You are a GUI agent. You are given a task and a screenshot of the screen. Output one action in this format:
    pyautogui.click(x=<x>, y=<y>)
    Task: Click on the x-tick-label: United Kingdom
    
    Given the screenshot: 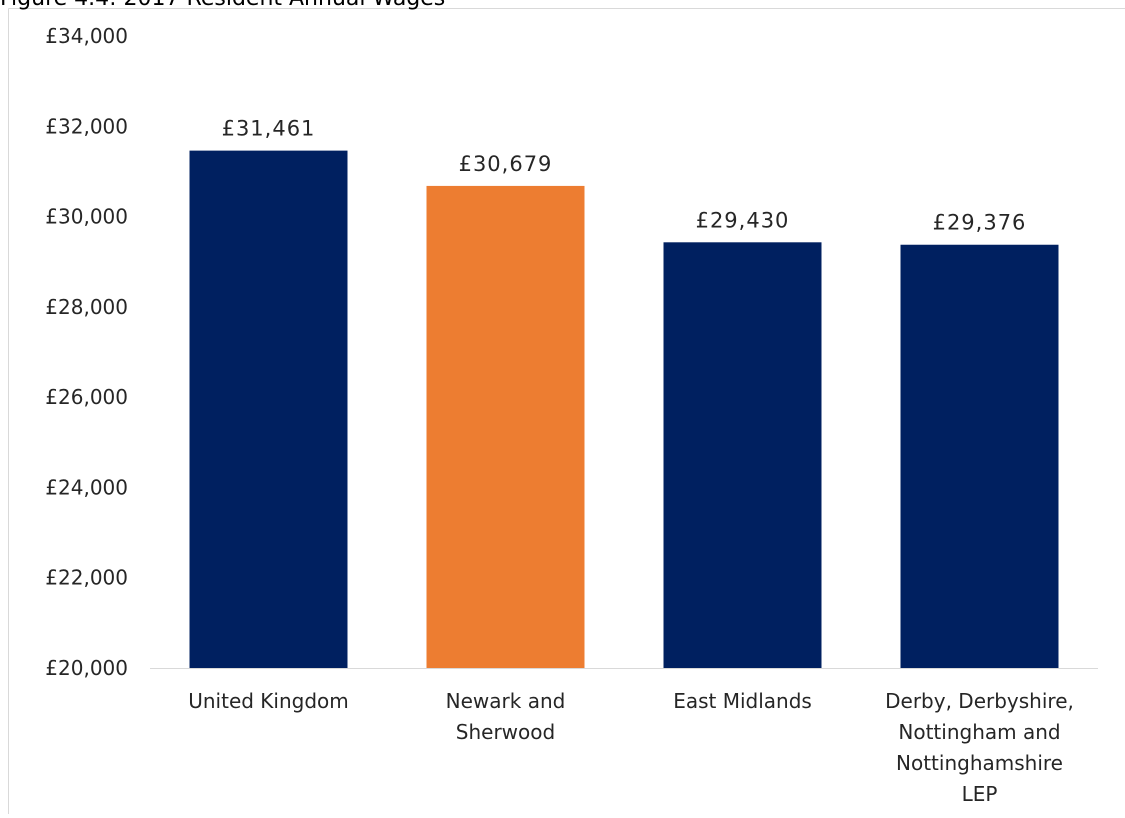 What is the action you would take?
    pyautogui.click(x=268, y=701)
    